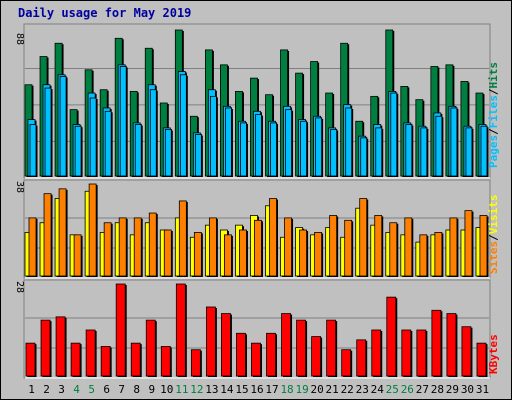 This screenshot has width=512, height=400. I want to click on y-max-label-hits: 88, so click(19, 39).